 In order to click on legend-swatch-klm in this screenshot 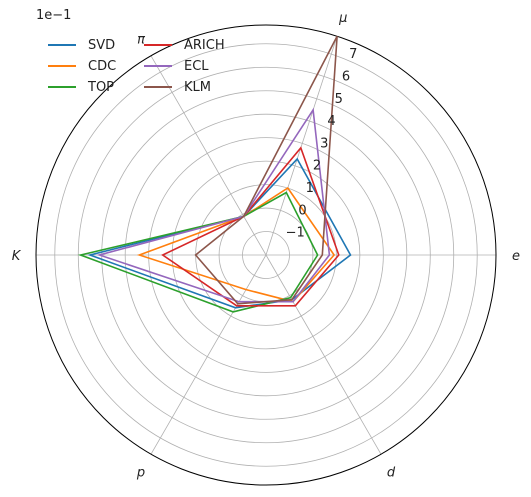, I will do `click(158, 87)`.